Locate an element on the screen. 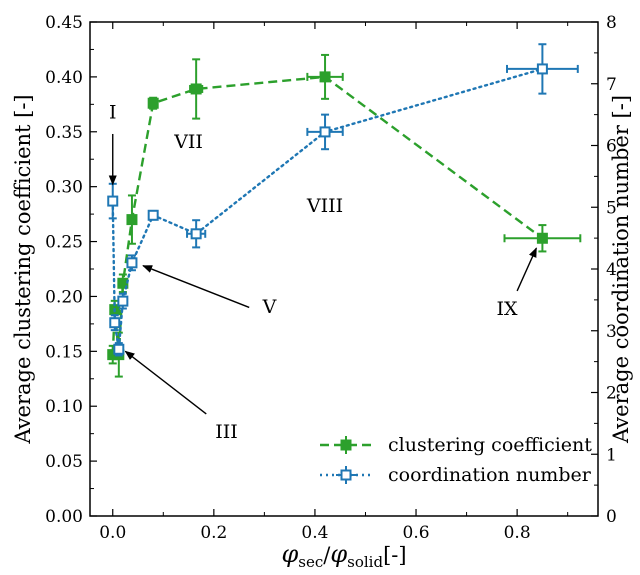 The image size is (640, 575). annotation-label: VII is located at coordinates (188, 142).